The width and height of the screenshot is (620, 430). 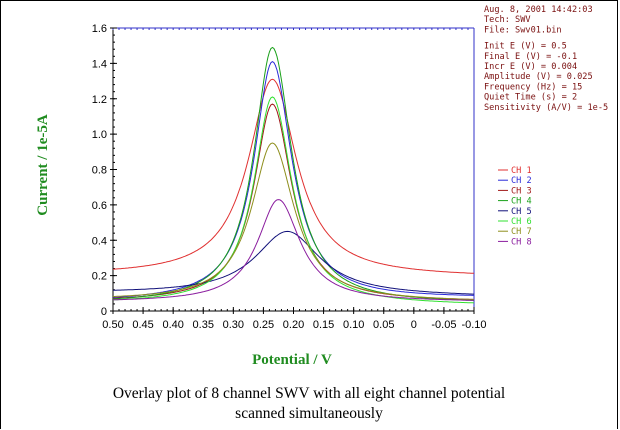 I want to click on info-line: Amplitude (V) = 0.025, so click(x=538, y=77).